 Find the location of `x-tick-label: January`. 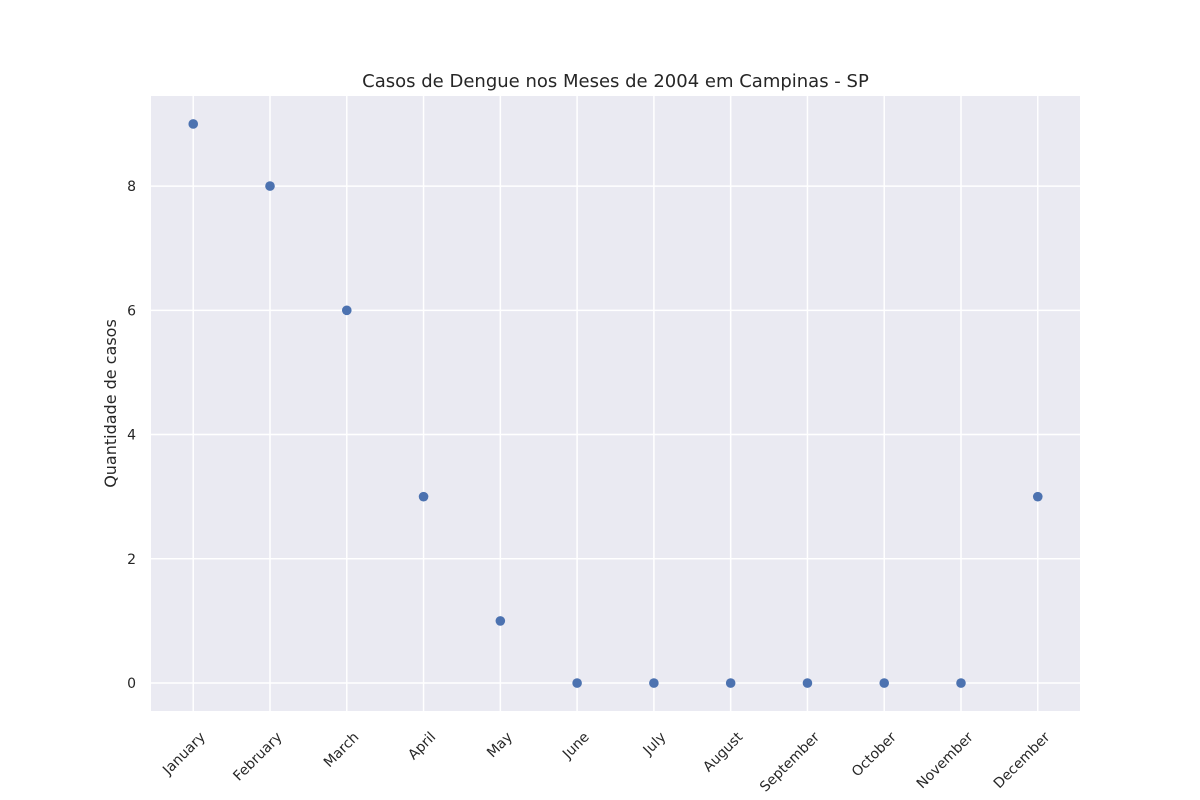

x-tick-label: January is located at coordinates (184, 754).